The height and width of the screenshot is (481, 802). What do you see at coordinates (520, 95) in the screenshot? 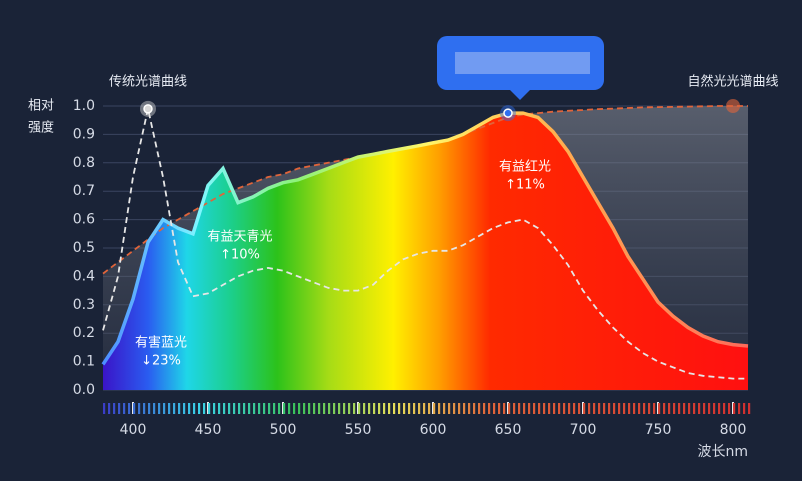
I see `tooltip-pointer` at bounding box center [520, 95].